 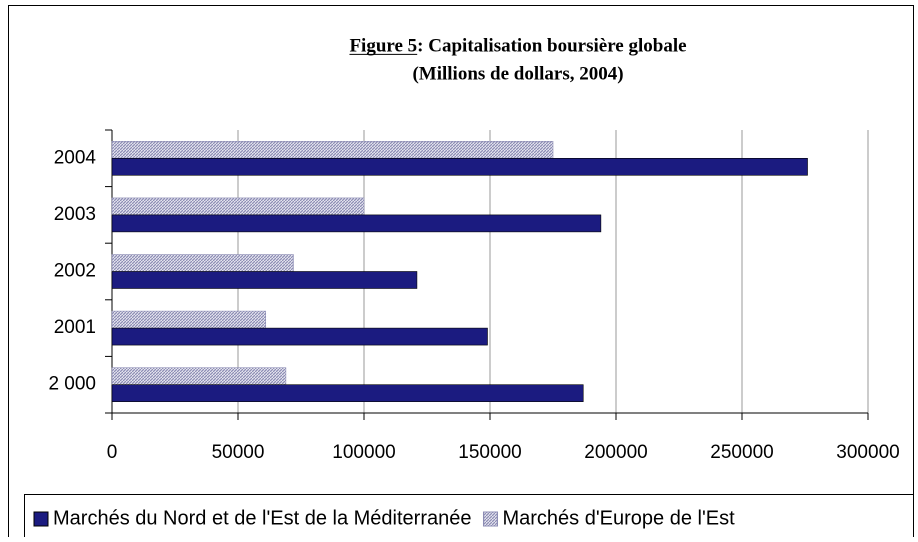 What do you see at coordinates (75, 327) in the screenshot?
I see `y-tick-label: 2001` at bounding box center [75, 327].